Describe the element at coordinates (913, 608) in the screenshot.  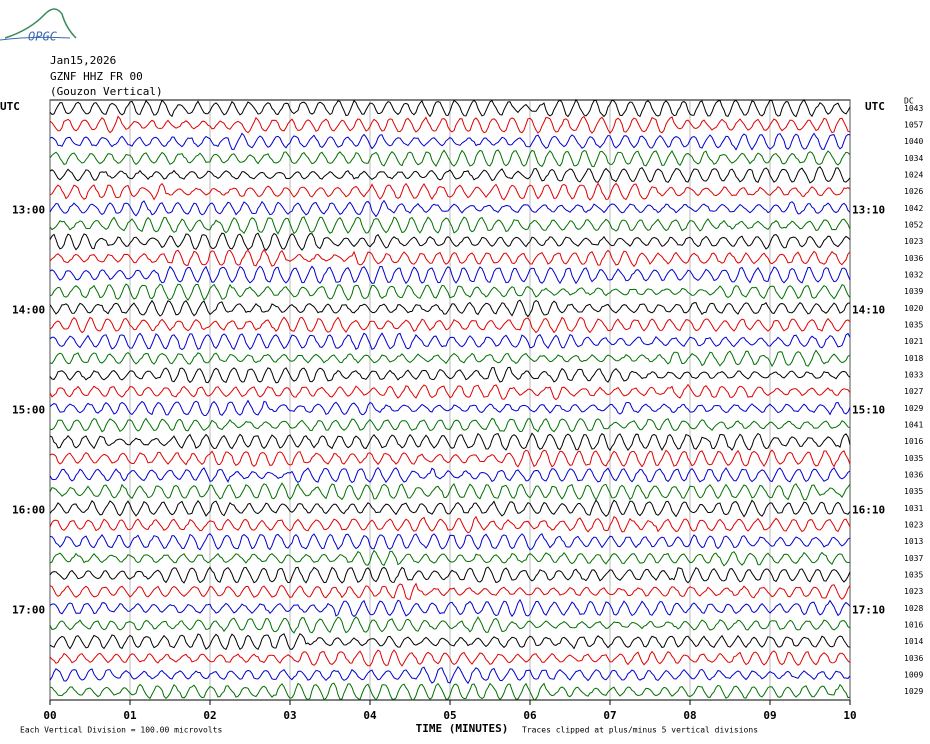
I see `dc-value: 1028` at that location.